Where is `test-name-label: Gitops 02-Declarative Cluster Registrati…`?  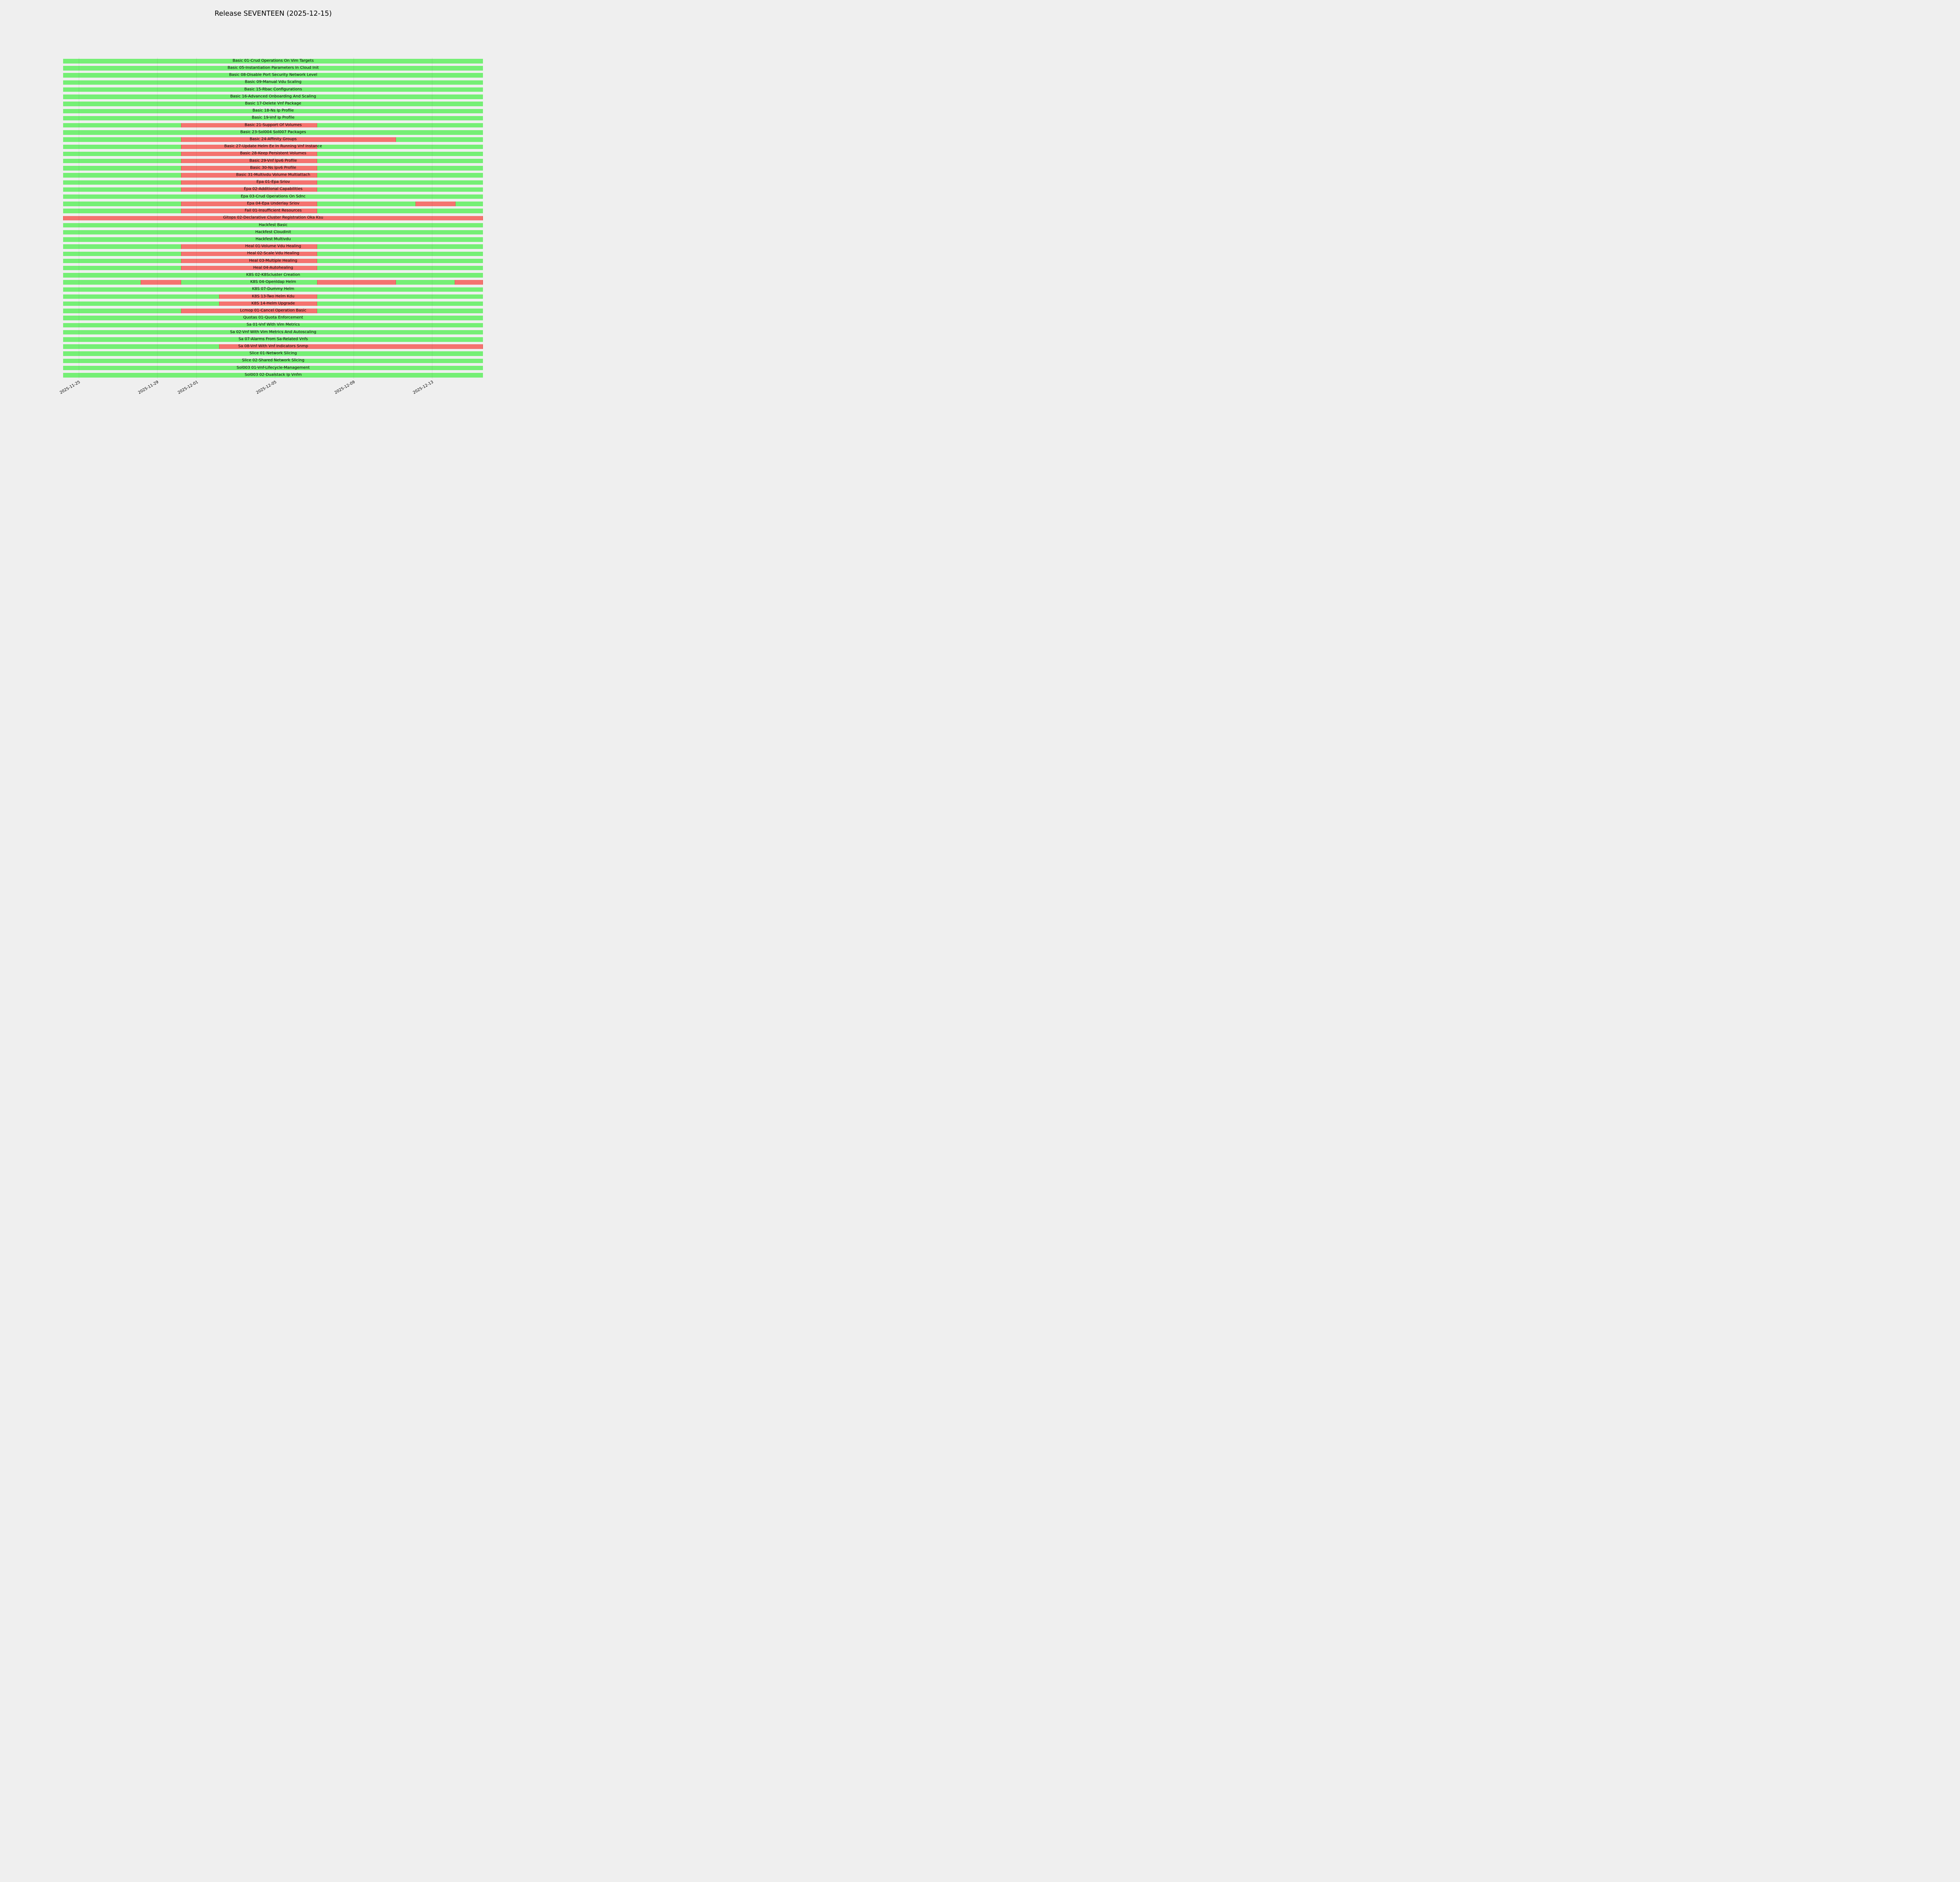
test-name-label: Gitops 02-Declarative Cluster Registrati… is located at coordinates (273, 217).